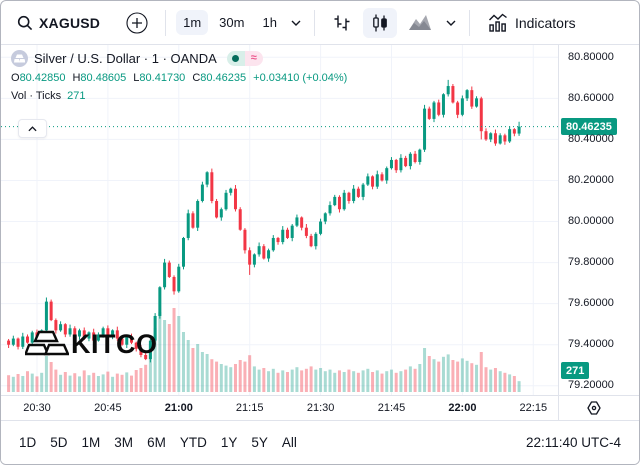 This screenshot has height=465, width=640. Describe the element at coordinates (269, 22) in the screenshot. I see `interval-button-1h: 1h` at that location.